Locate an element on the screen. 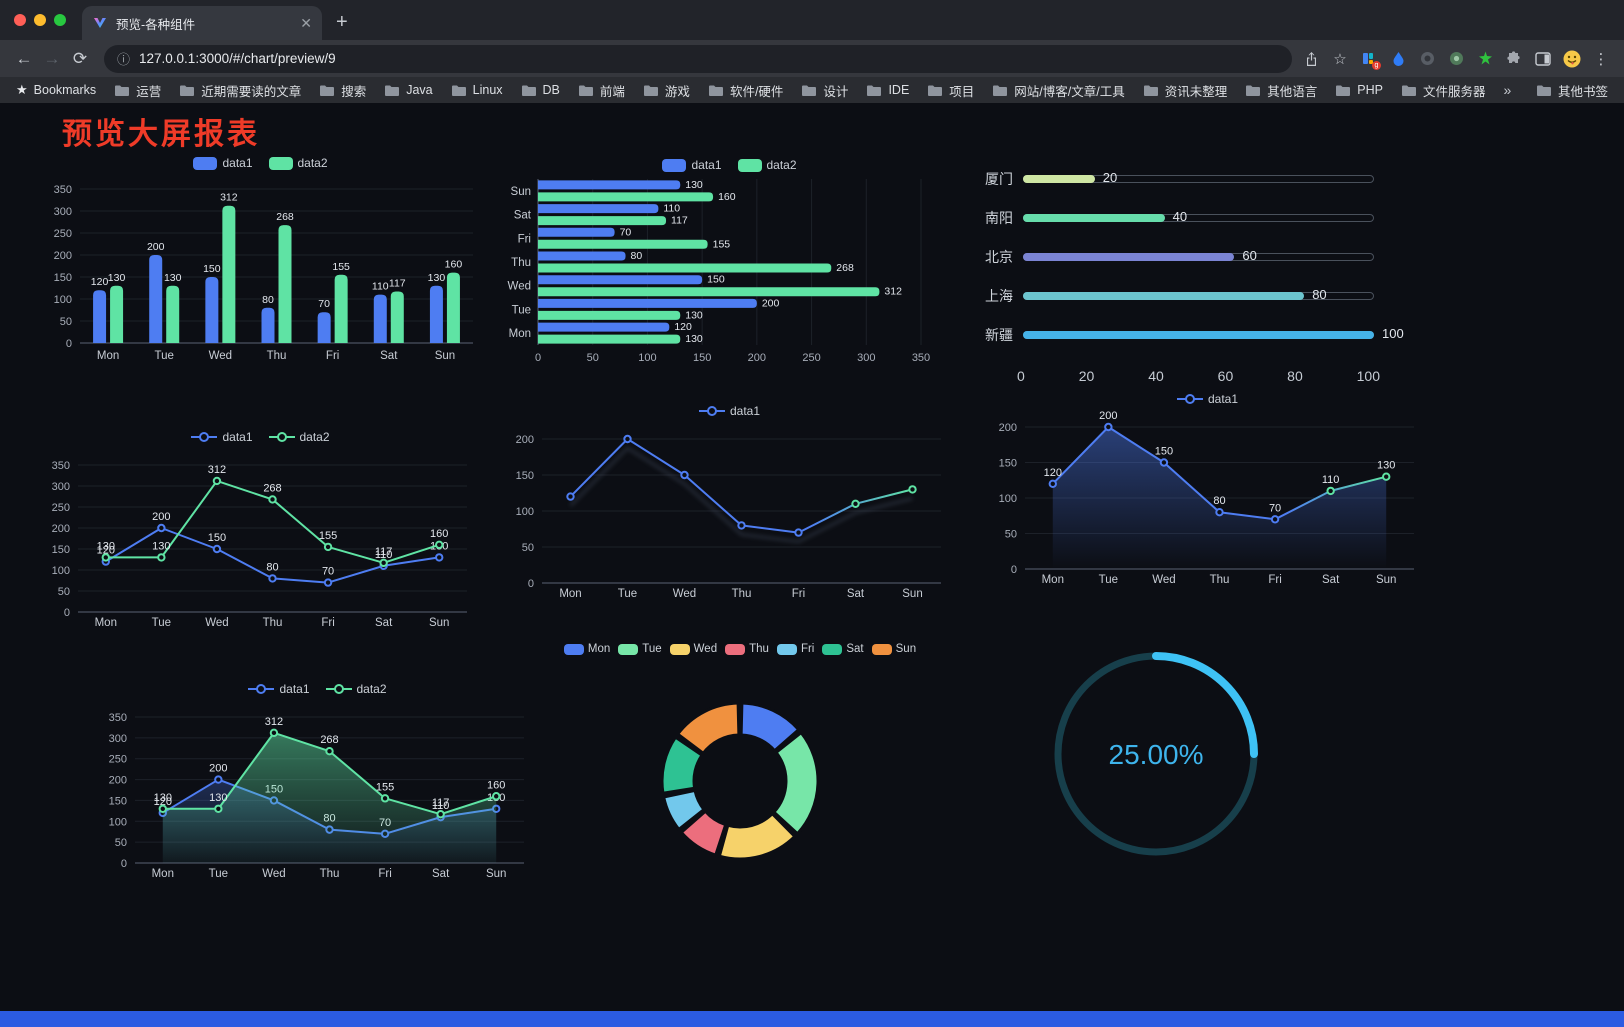  new-tab-button: + is located at coordinates (342, 22).